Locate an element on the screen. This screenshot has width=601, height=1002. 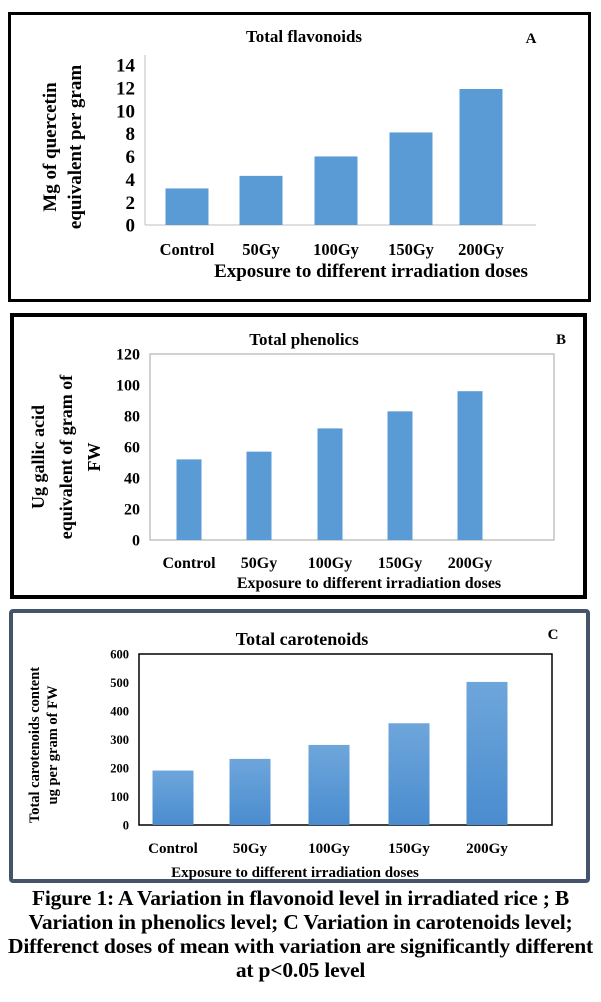
y-tick-label: 400 is located at coordinates (119, 711).